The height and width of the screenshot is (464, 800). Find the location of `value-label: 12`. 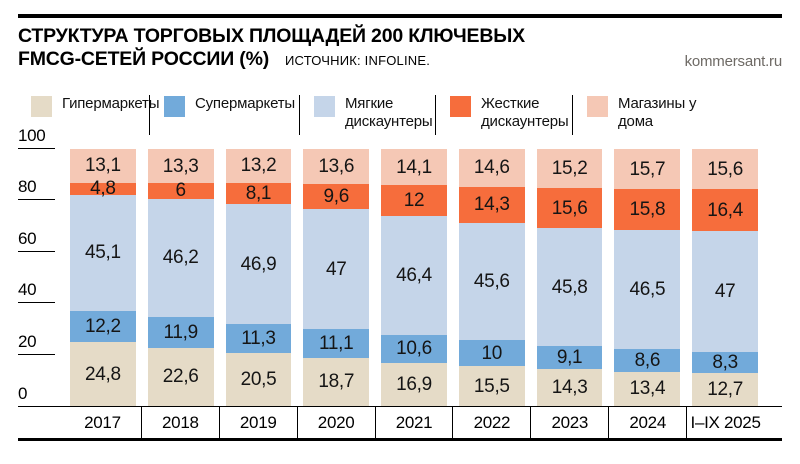

value-label: 12 is located at coordinates (414, 201).